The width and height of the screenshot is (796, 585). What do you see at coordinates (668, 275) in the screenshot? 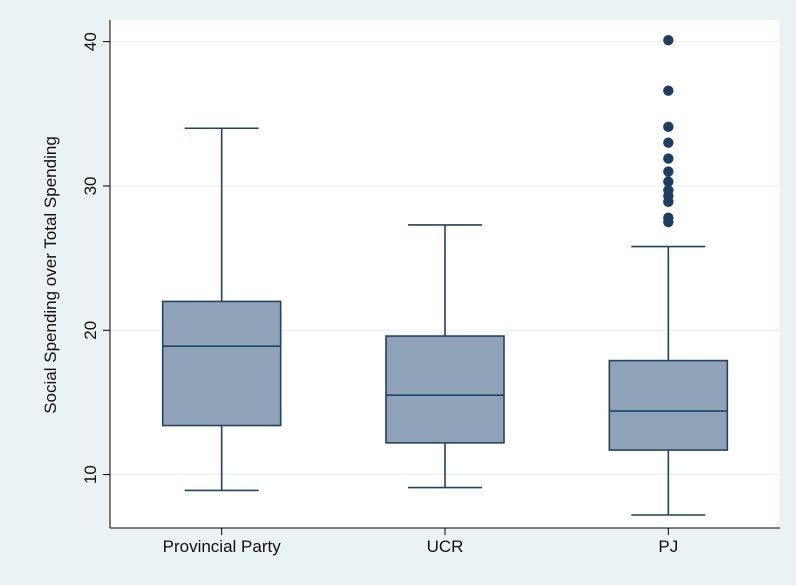
I see `box-group-pj` at bounding box center [668, 275].